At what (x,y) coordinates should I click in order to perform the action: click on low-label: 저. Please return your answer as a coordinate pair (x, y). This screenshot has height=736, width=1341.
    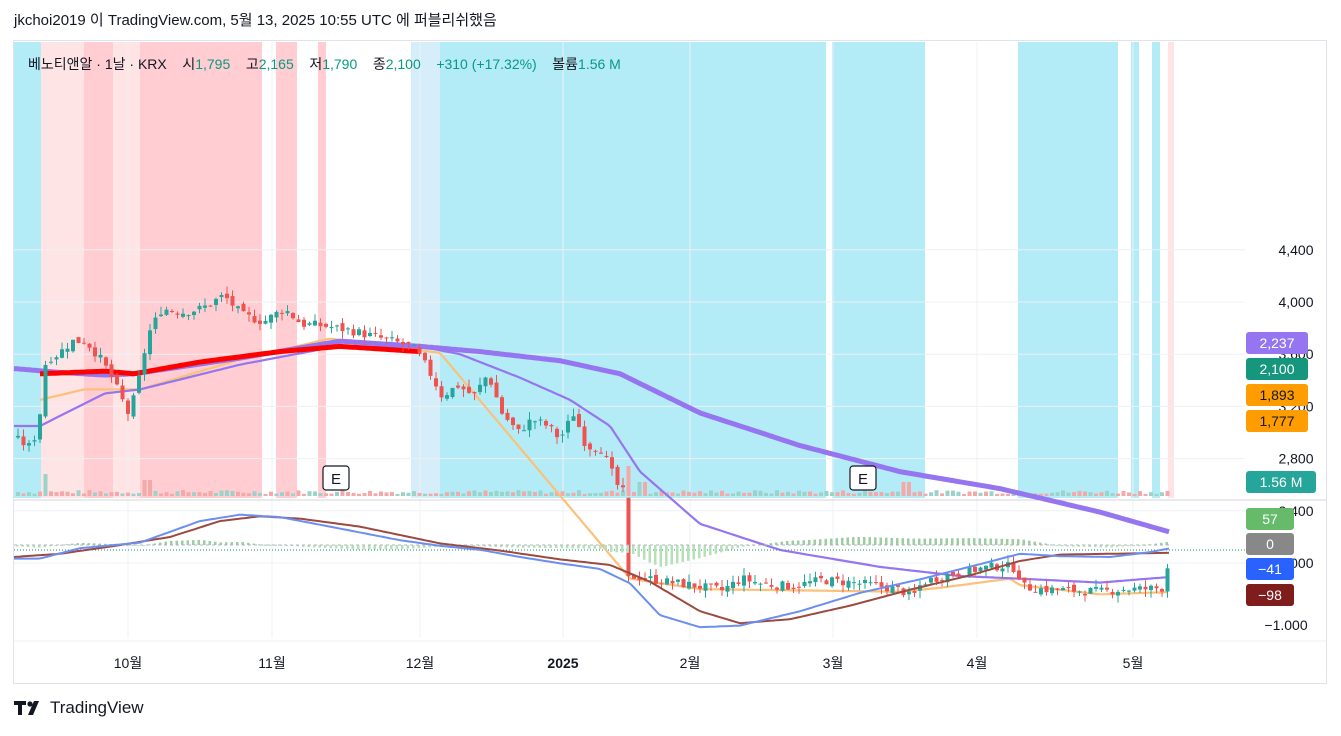
    Looking at the image, I should click on (316, 64).